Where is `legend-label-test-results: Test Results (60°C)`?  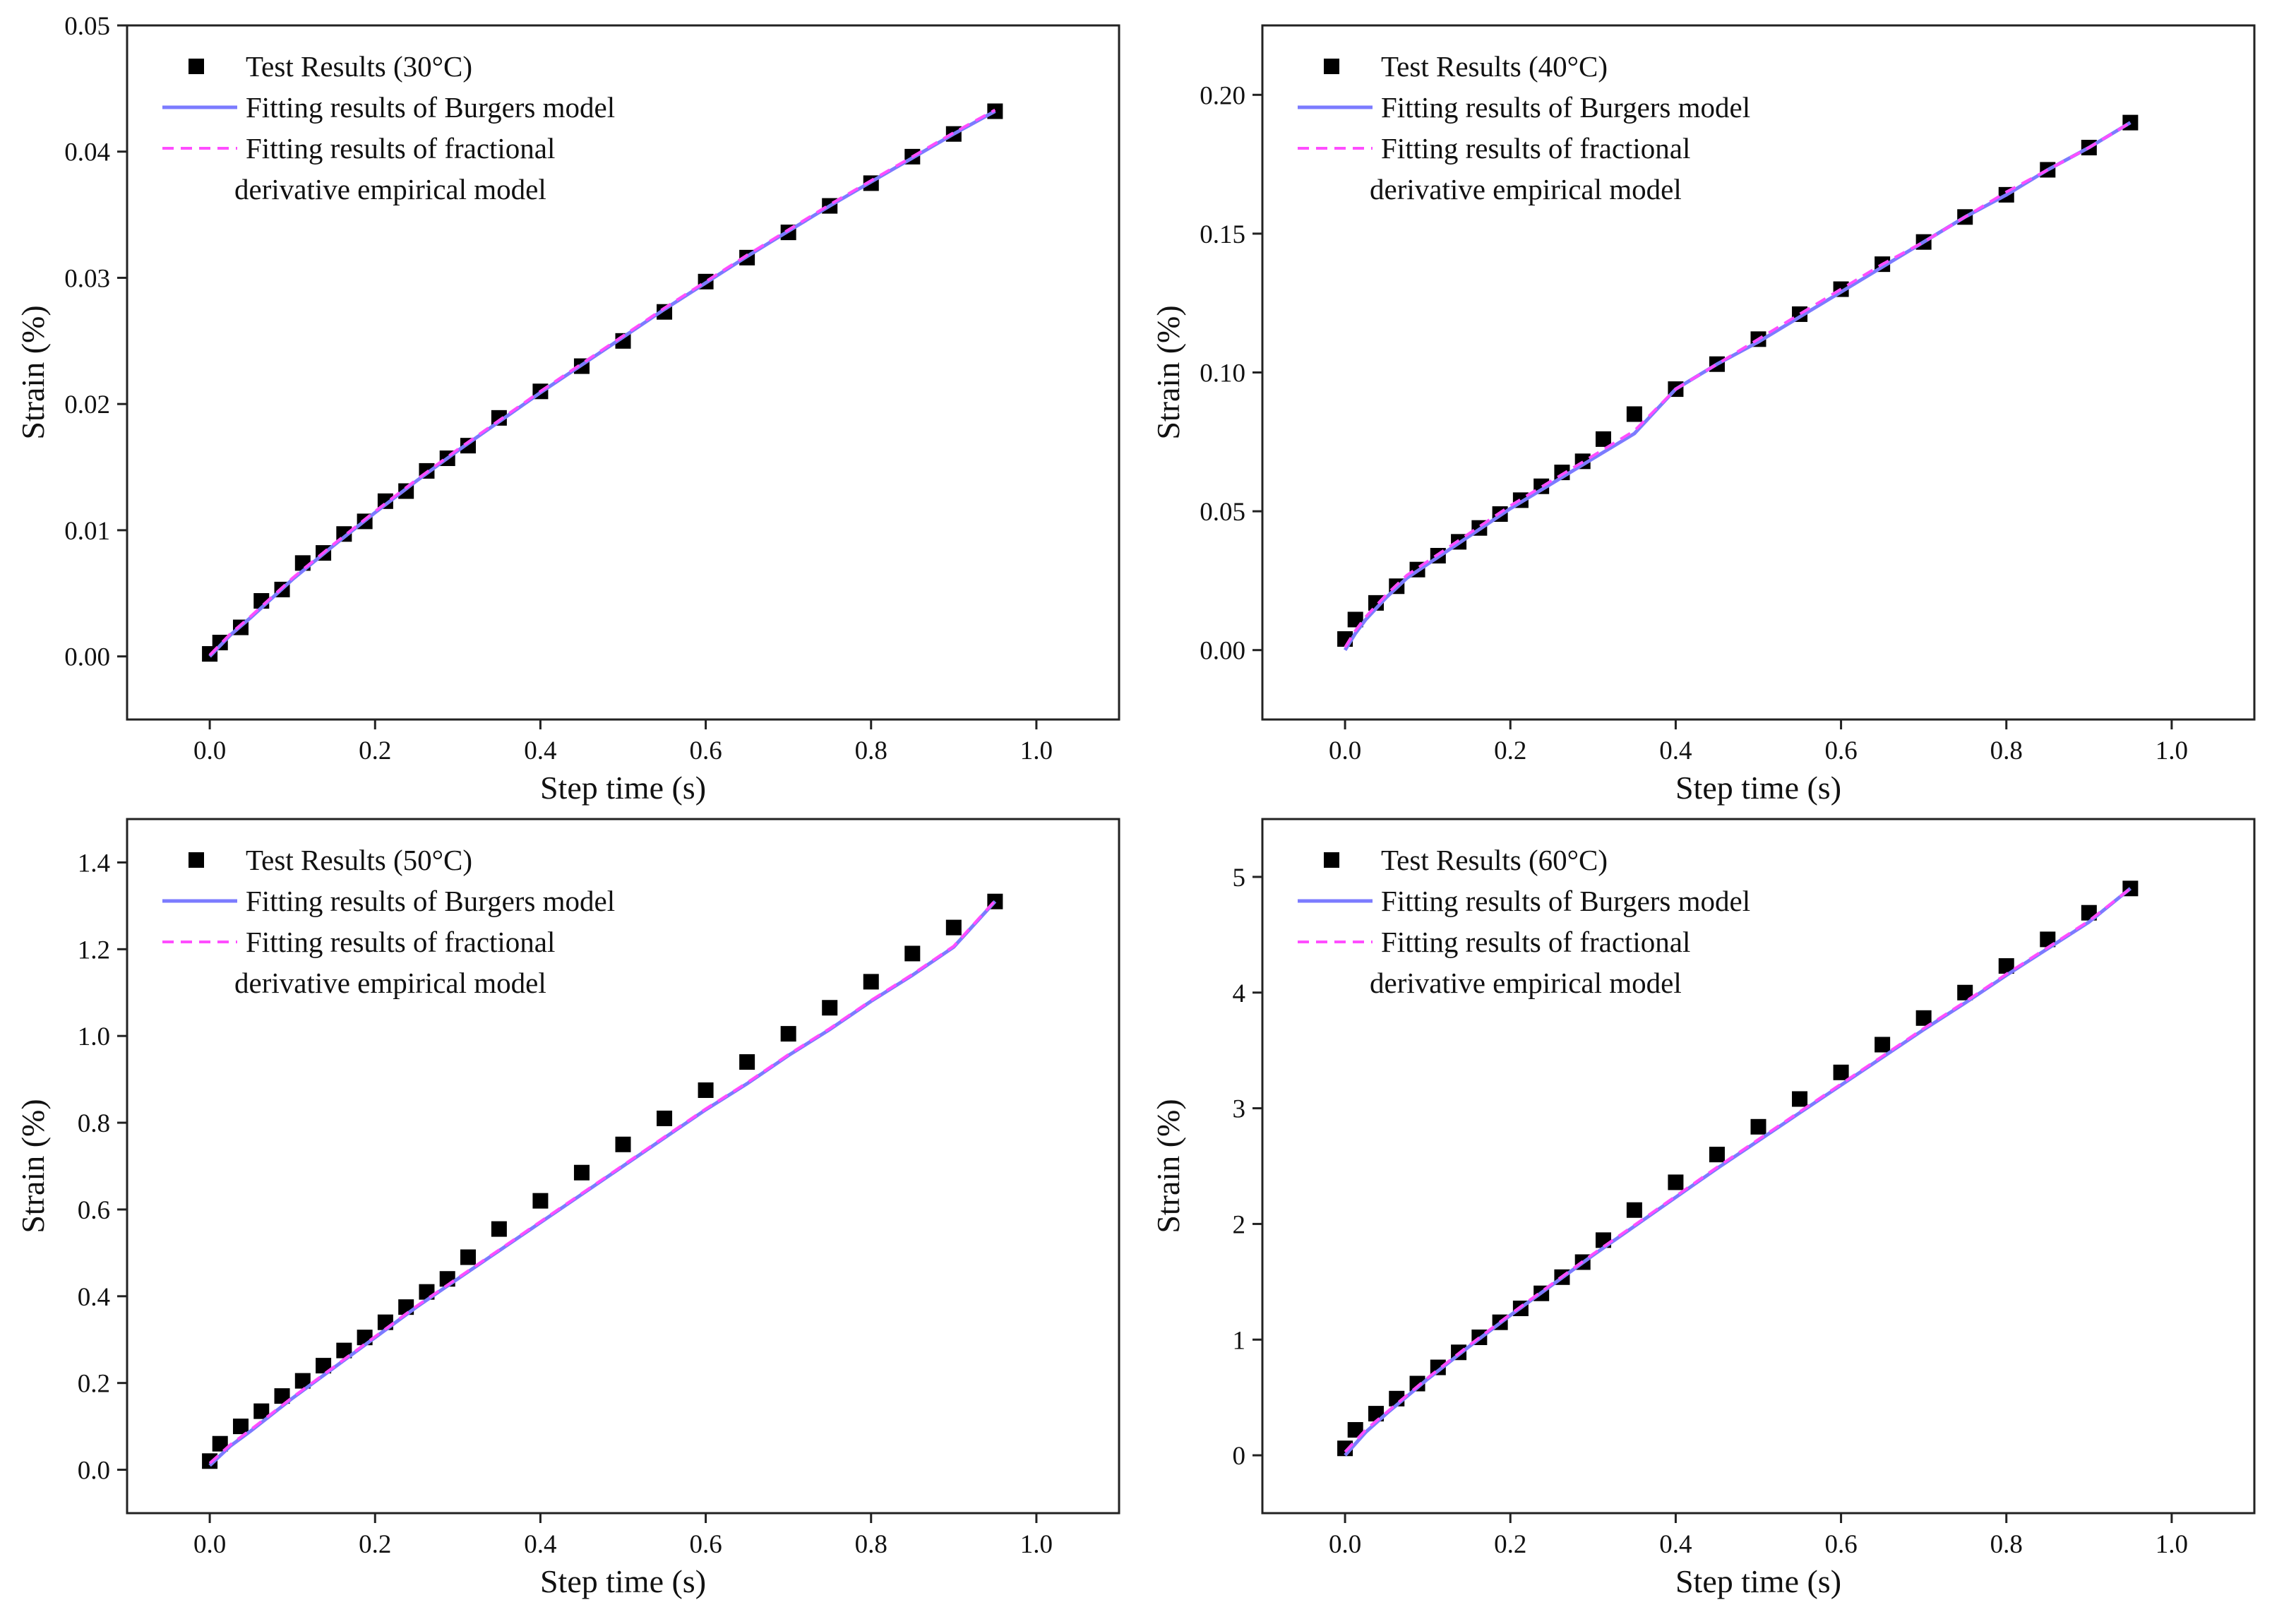
legend-label-test-results: Test Results (60°C) is located at coordinates (1494, 860).